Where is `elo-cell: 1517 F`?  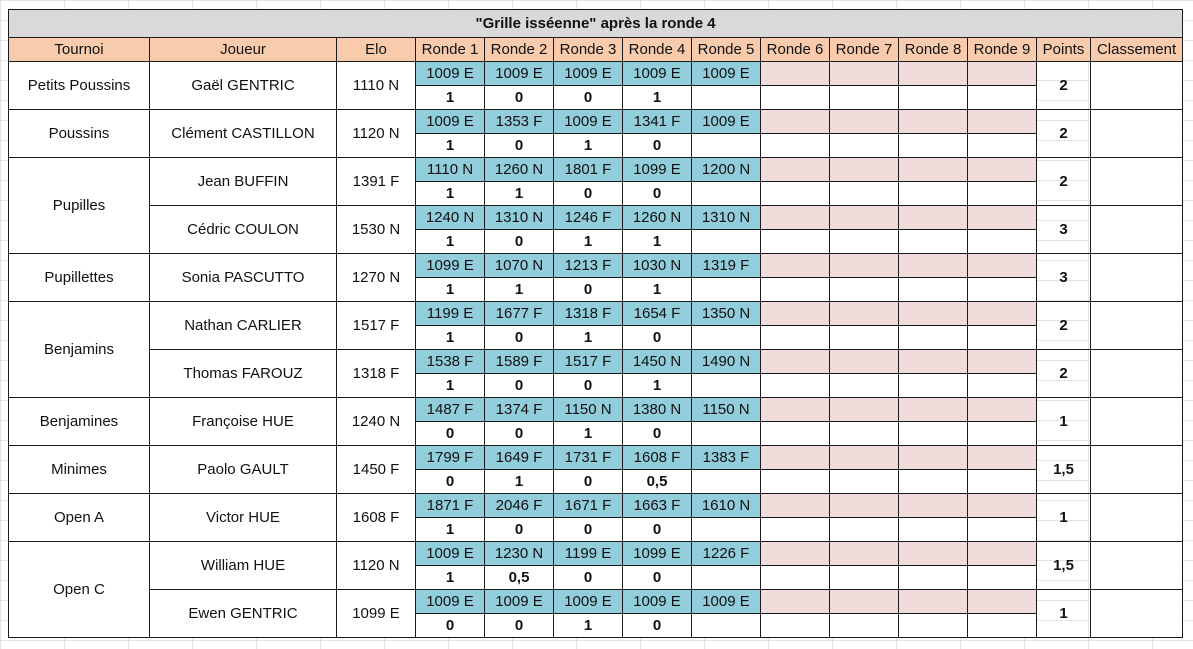
elo-cell: 1517 F is located at coordinates (376, 325).